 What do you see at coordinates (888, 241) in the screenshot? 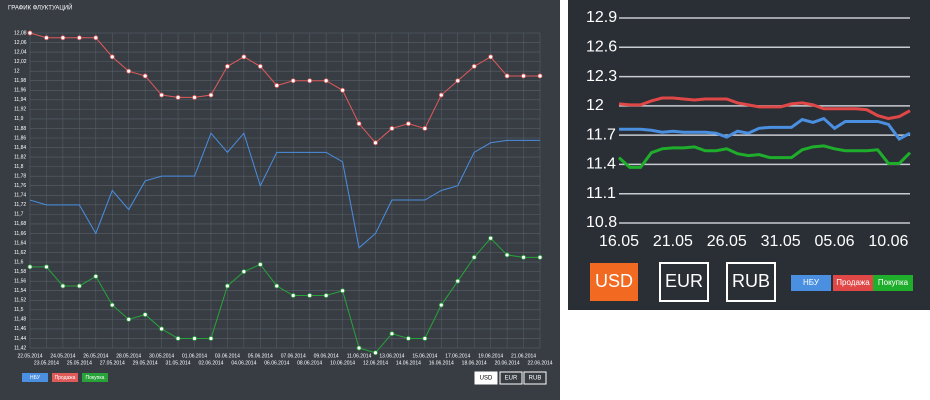
I see `x-tick-label: 10.06` at bounding box center [888, 241].